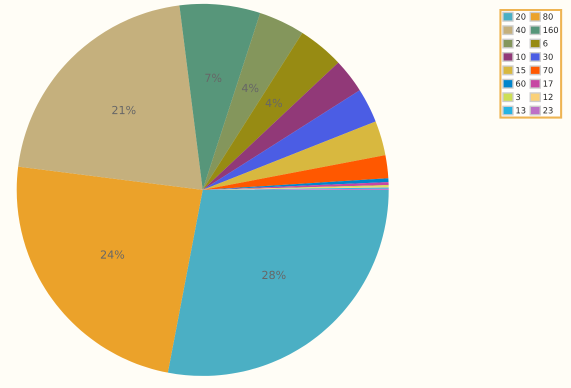 Image resolution: width=571 pixels, height=388 pixels. What do you see at coordinates (548, 97) in the screenshot?
I see `legend-label: 12` at bounding box center [548, 97].